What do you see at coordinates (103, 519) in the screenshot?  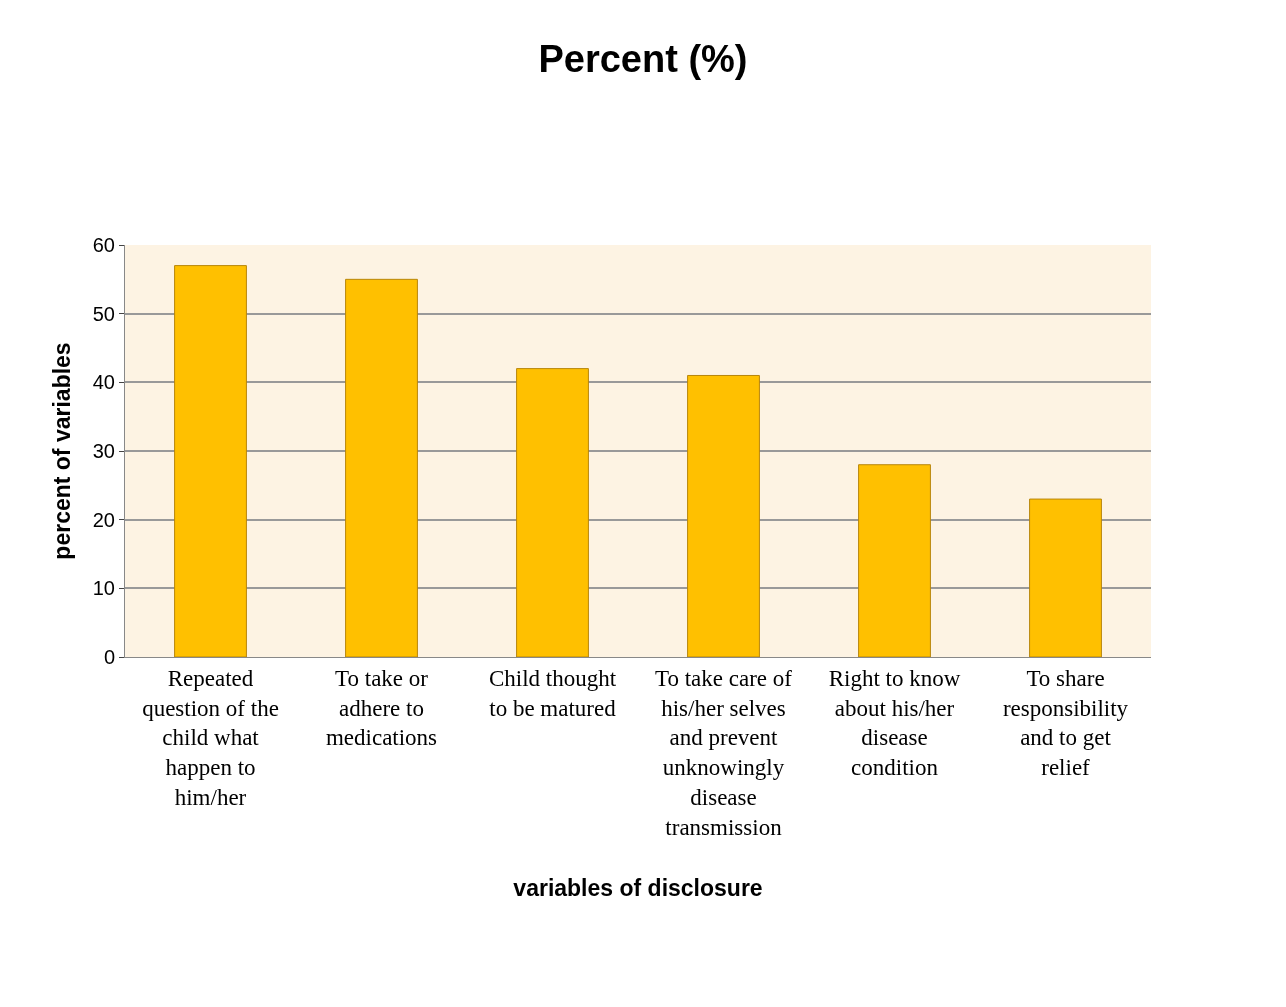 I see `y-tick-label: 20` at bounding box center [103, 519].